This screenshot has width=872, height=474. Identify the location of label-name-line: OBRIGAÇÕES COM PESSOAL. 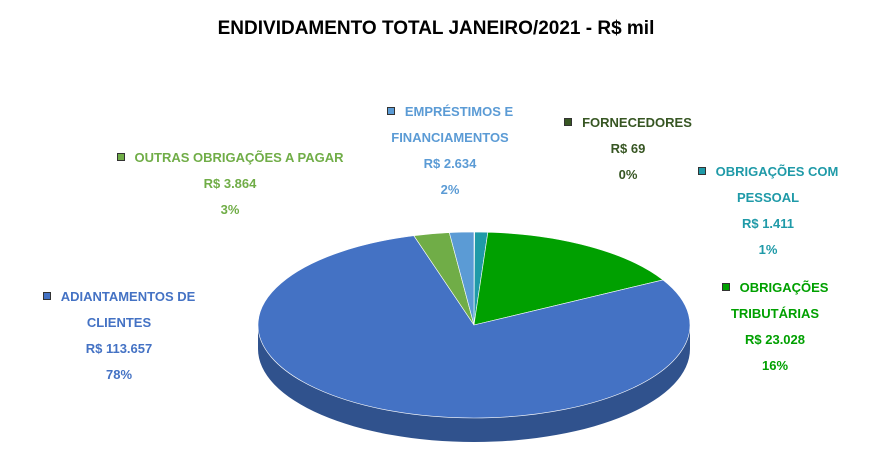
(768, 185).